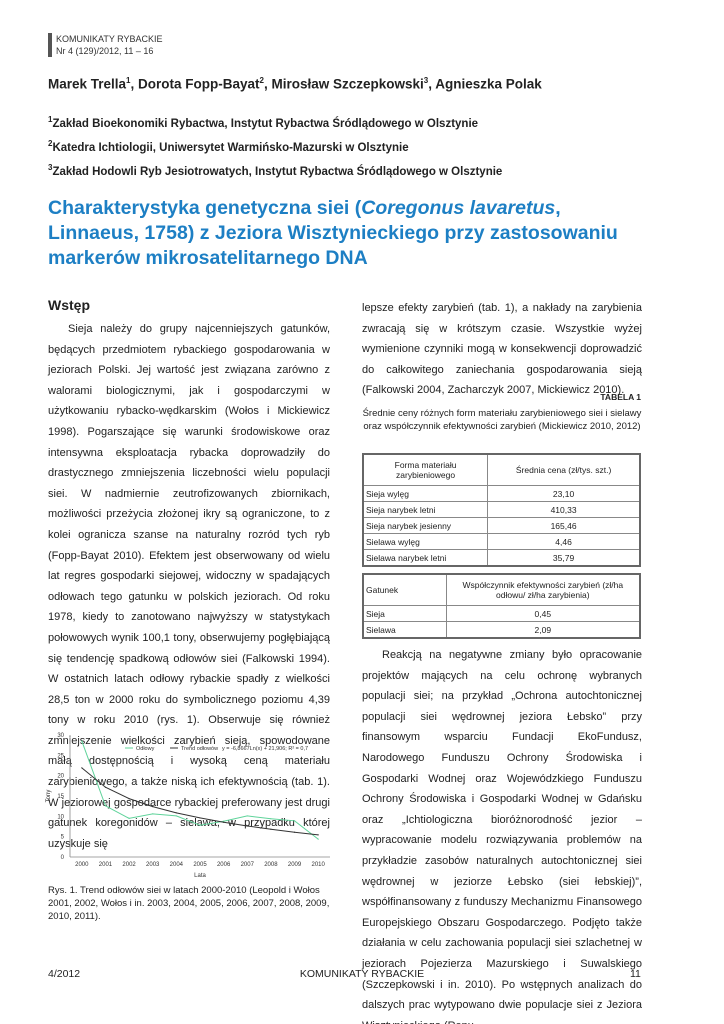  I want to click on author-sup: 1, so click(128, 80).